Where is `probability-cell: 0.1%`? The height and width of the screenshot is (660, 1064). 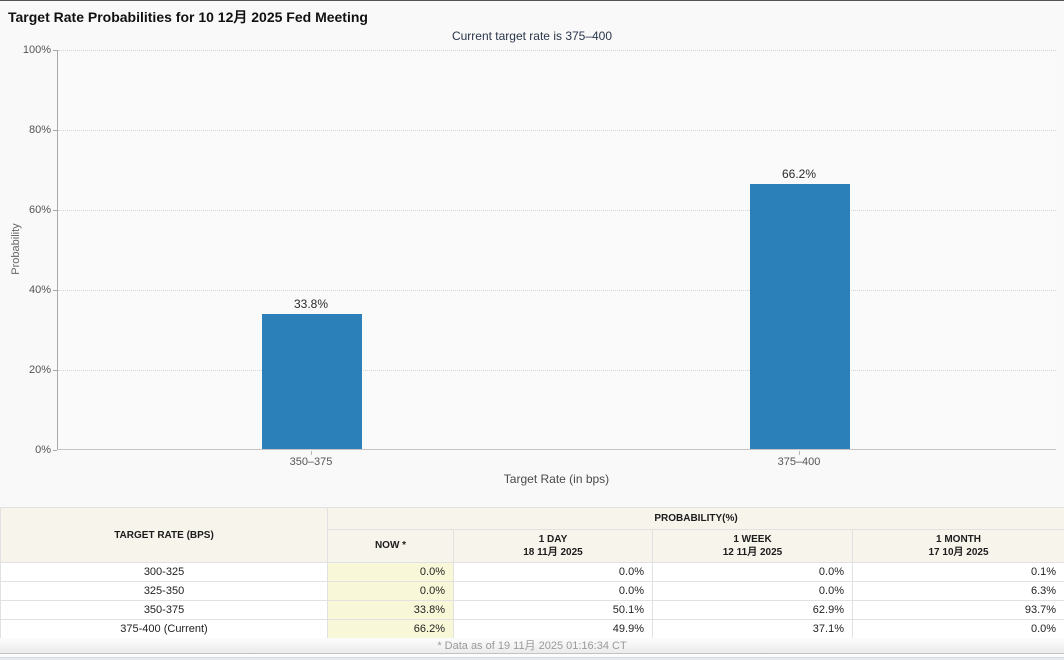
probability-cell: 0.1% is located at coordinates (957, 572).